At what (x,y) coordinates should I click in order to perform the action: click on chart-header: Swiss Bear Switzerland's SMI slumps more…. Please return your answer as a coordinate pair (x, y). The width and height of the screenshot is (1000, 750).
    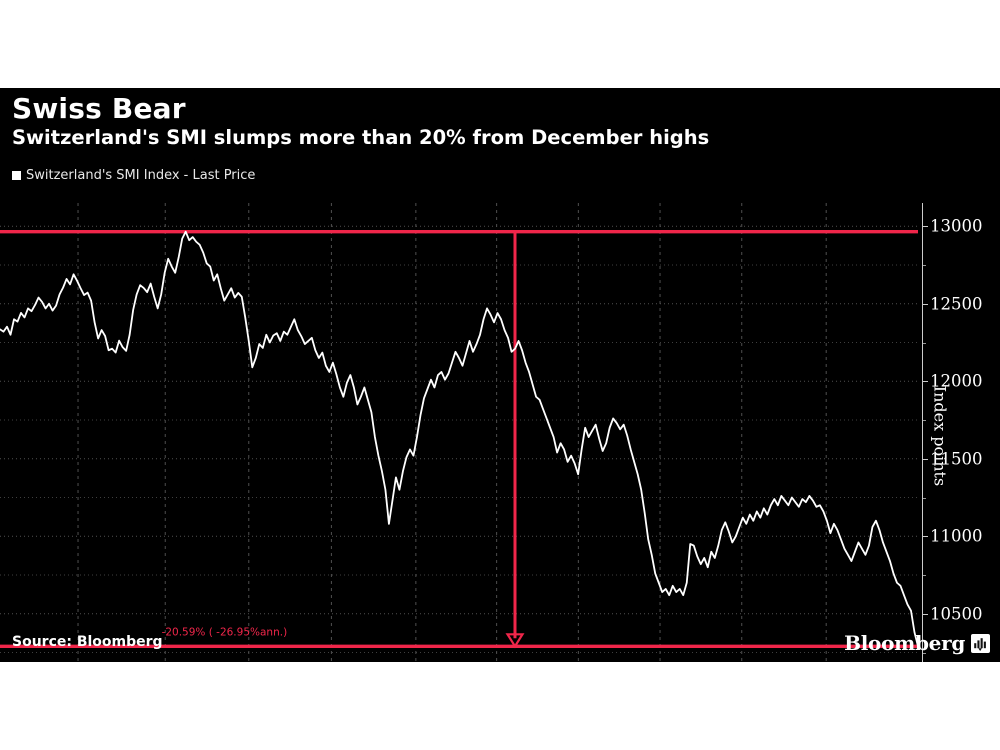
    Looking at the image, I should click on (502, 121).